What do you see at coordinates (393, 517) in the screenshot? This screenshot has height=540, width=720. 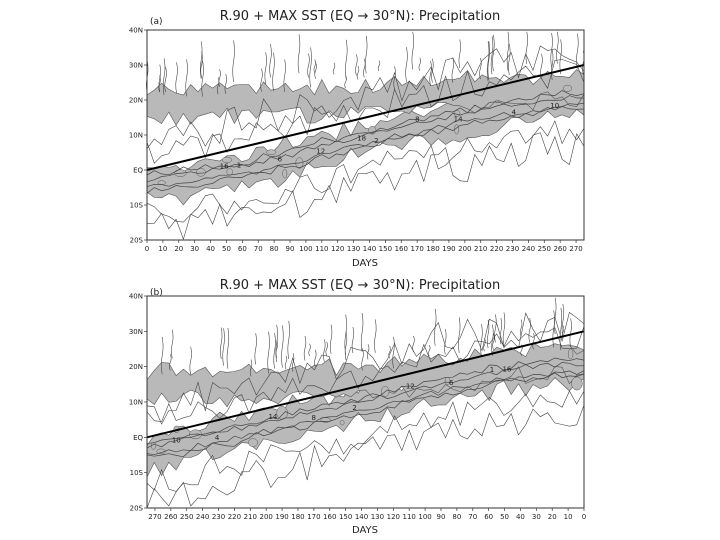 I see `x-tick-label: 120` at bounding box center [393, 517].